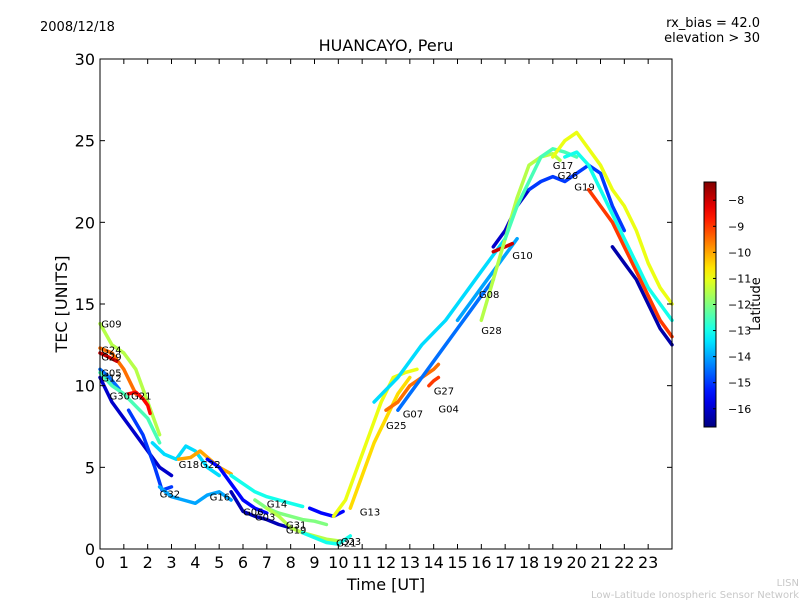 Image resolution: width=800 pixels, height=600 pixels. Describe the element at coordinates (338, 562) in the screenshot. I see `x-tick-label: 10` at that location.